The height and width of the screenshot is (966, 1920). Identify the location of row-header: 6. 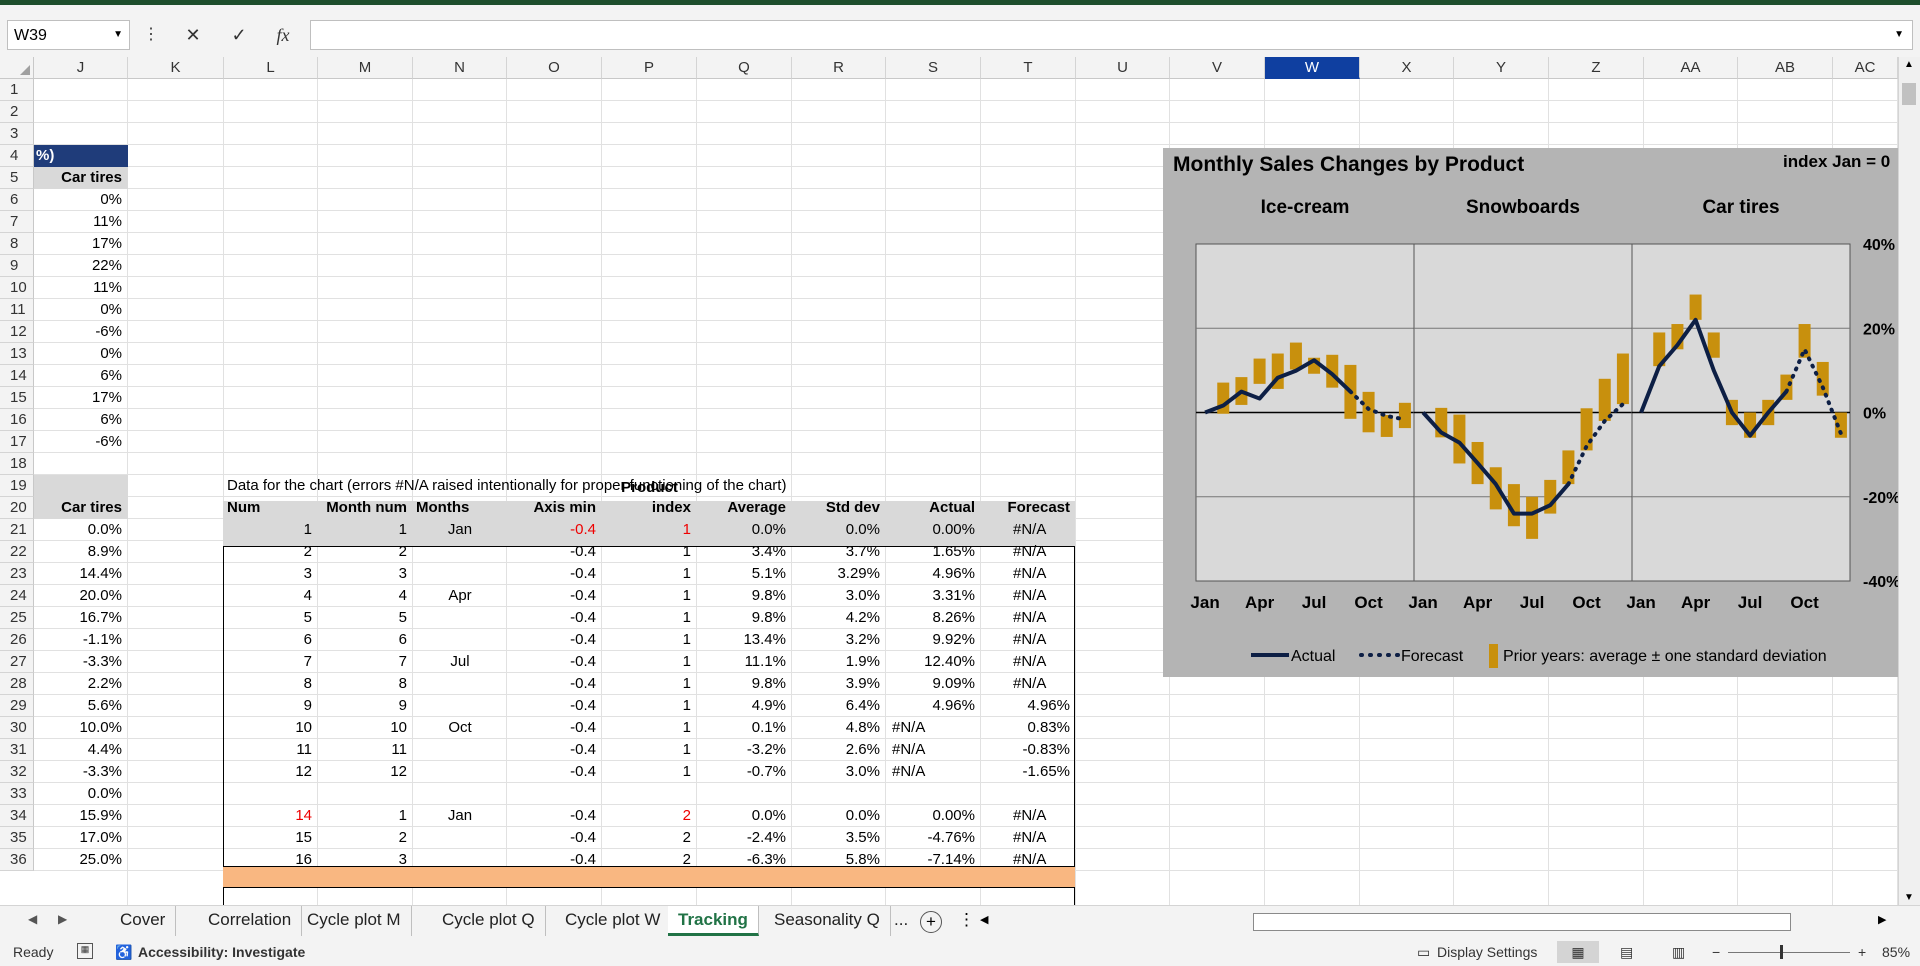
(17, 200).